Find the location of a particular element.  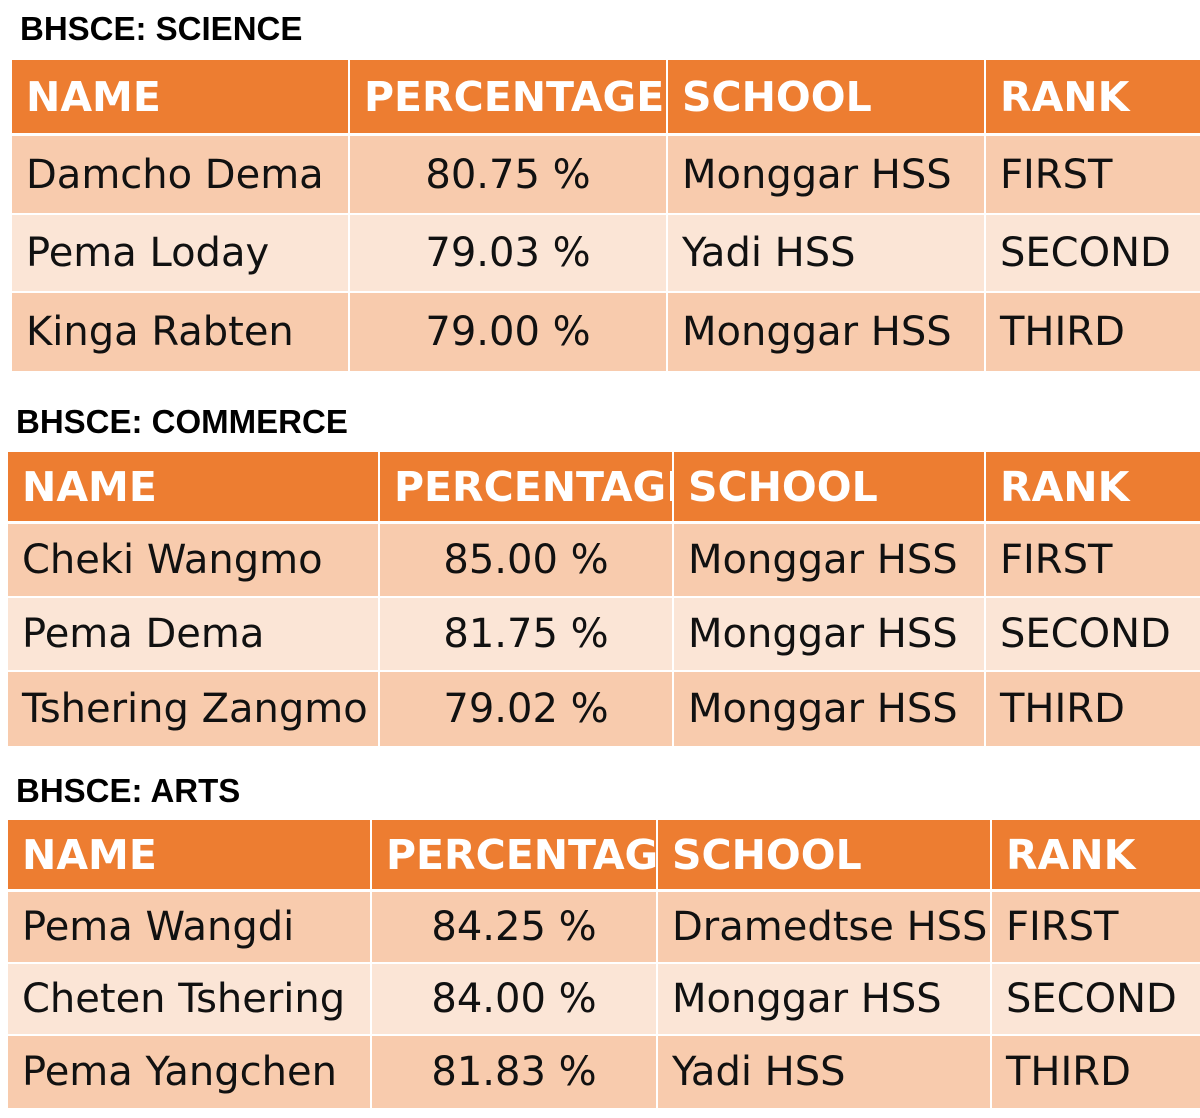

section-title-arts: BHSCE: ARTS is located at coordinates (128, 790).